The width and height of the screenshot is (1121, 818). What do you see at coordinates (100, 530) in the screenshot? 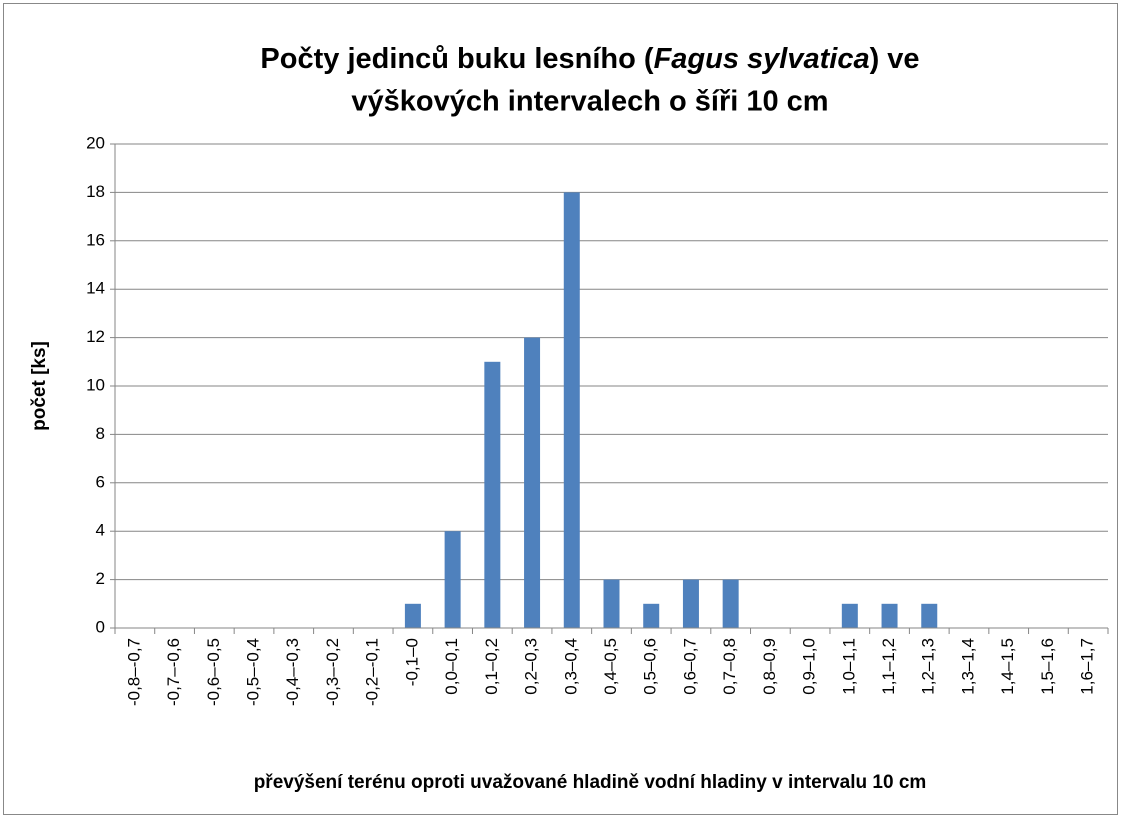
I see `y-tick-label: 4` at bounding box center [100, 530].